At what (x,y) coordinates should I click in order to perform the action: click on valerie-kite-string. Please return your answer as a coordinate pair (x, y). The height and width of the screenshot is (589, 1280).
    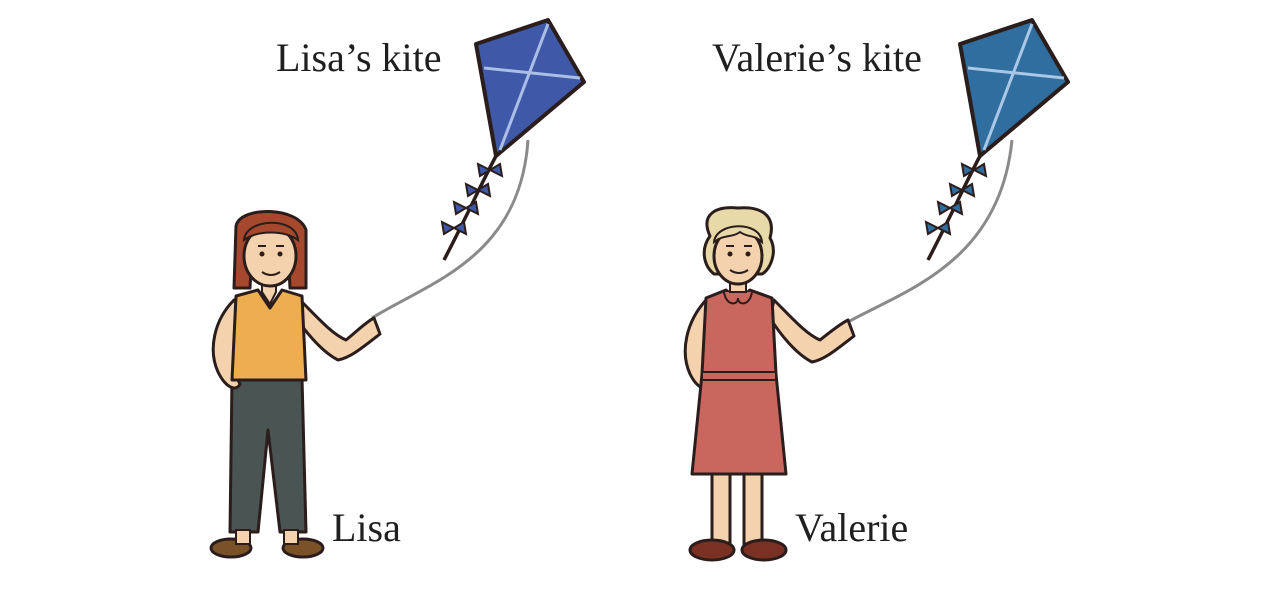
    Looking at the image, I should click on (930, 231).